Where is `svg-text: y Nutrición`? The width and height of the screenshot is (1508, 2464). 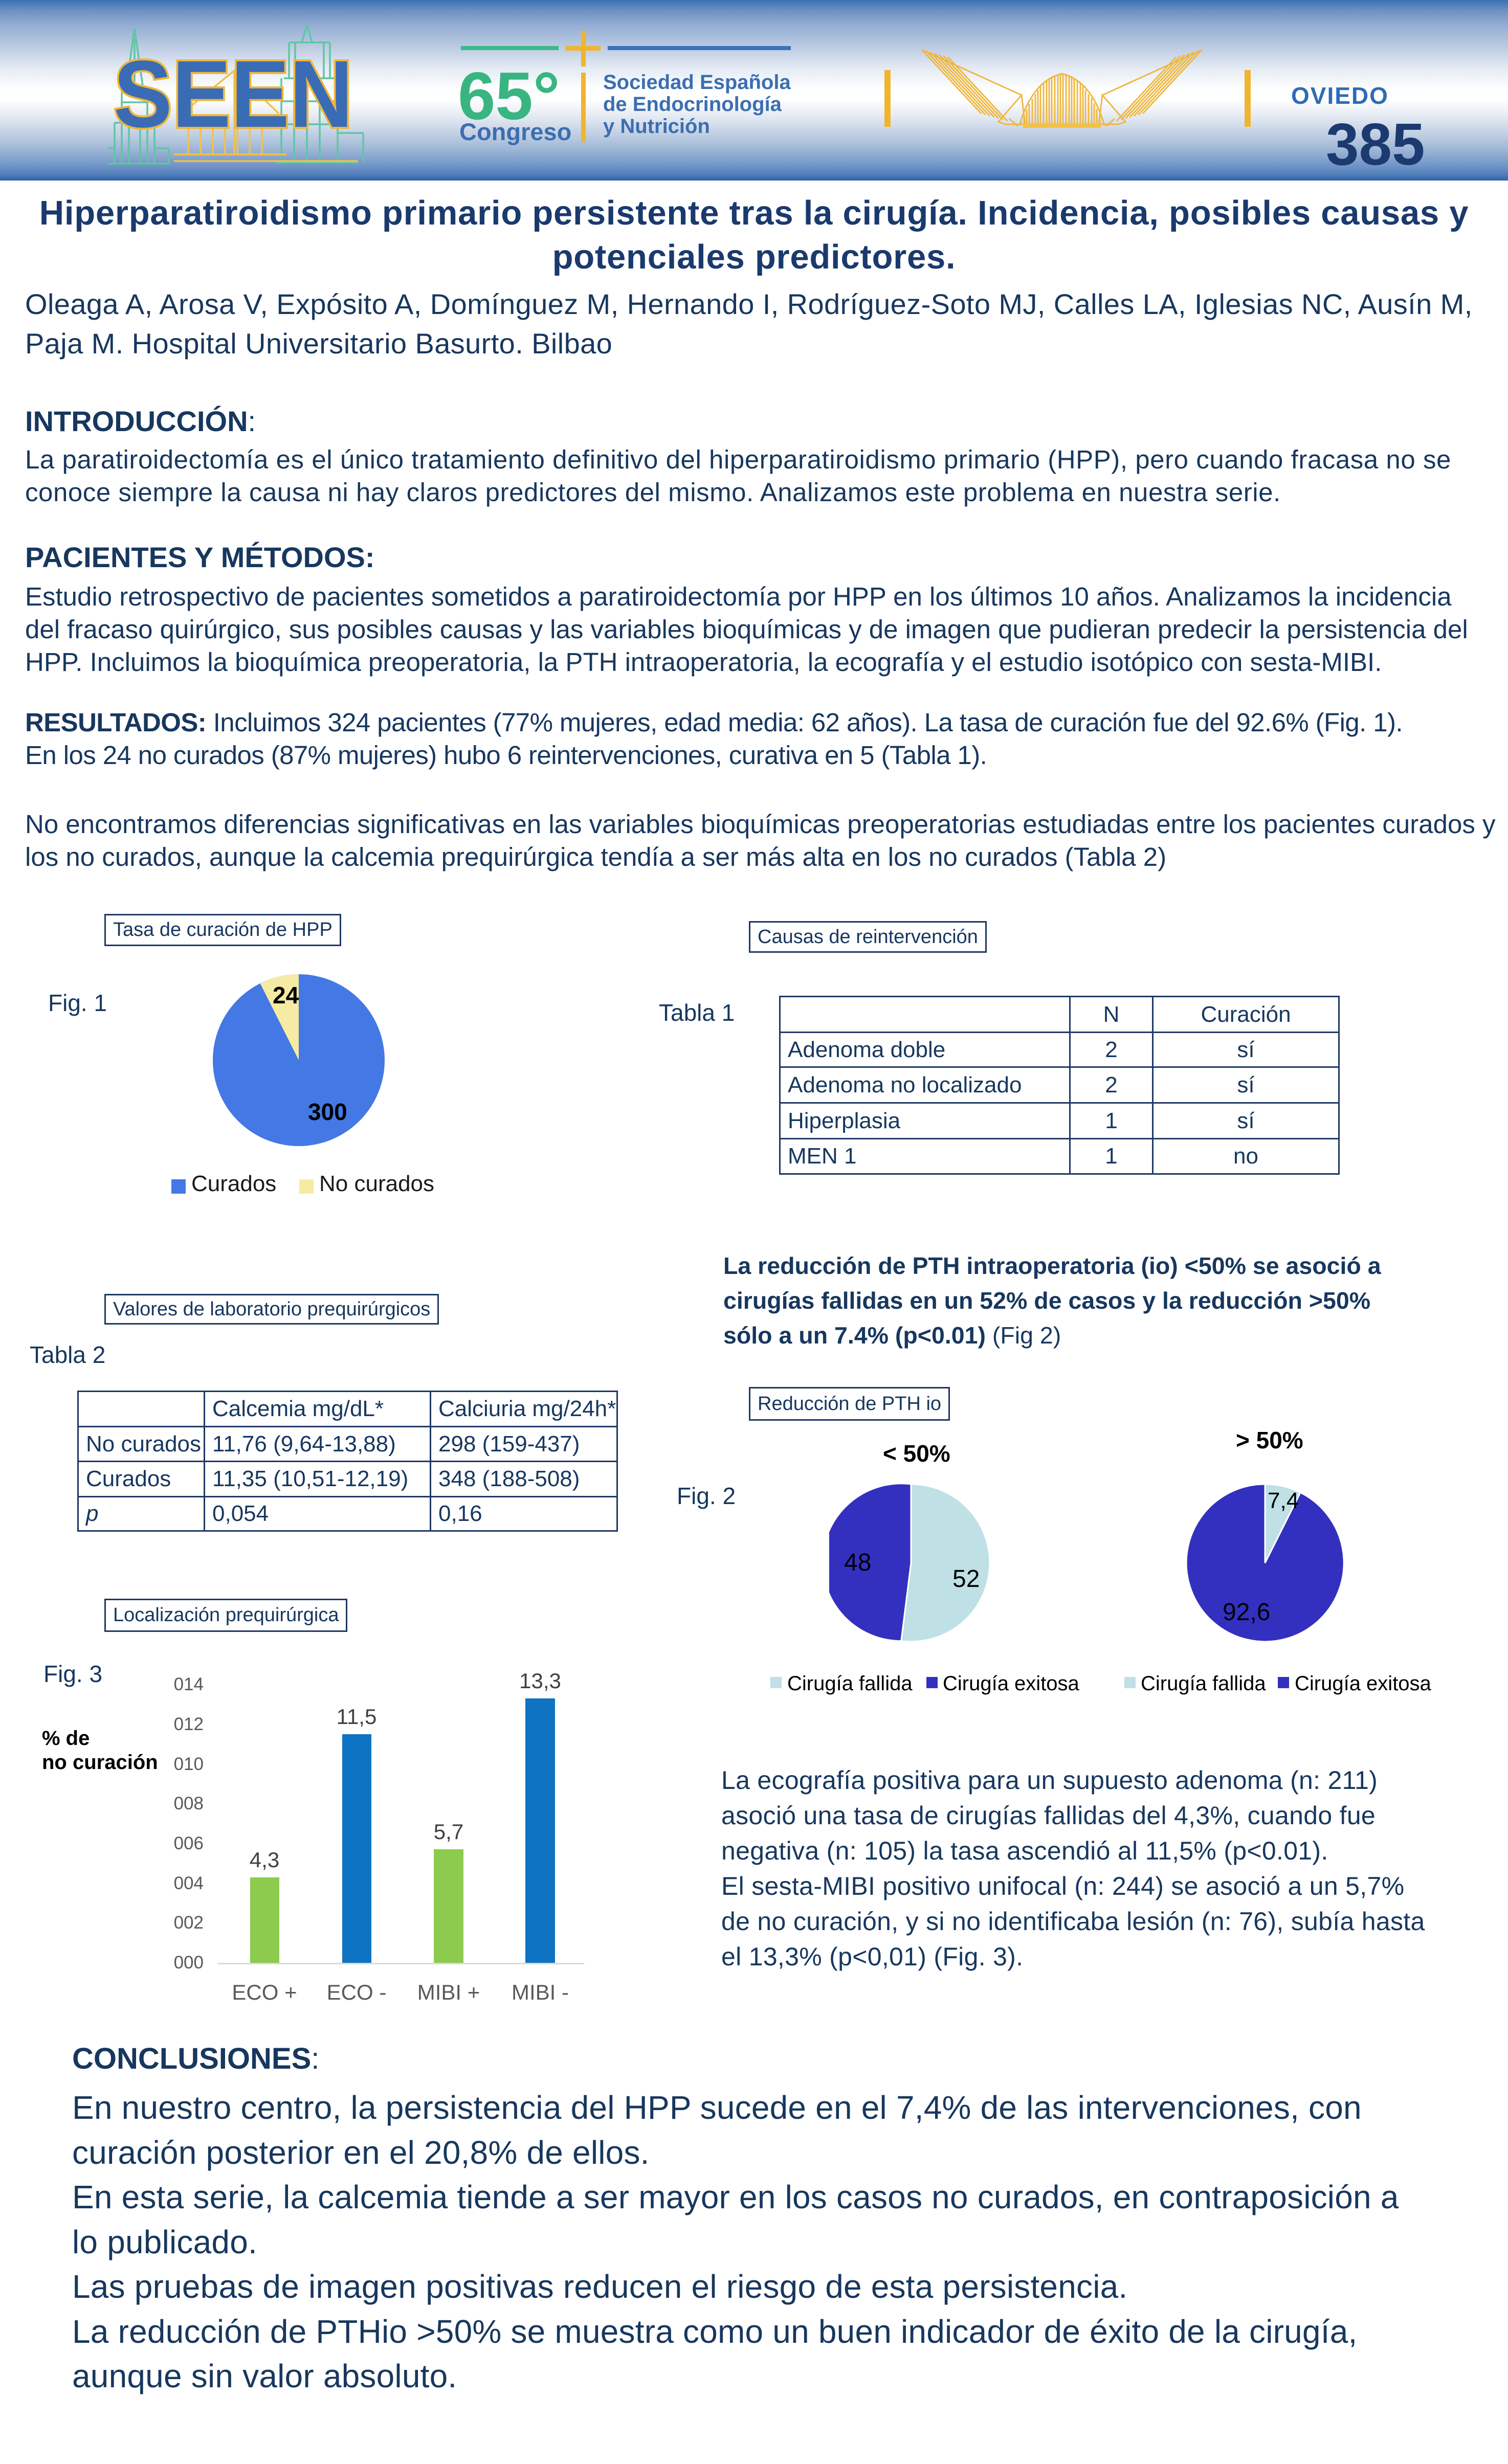 svg-text: y Nutrición is located at coordinates (656, 126).